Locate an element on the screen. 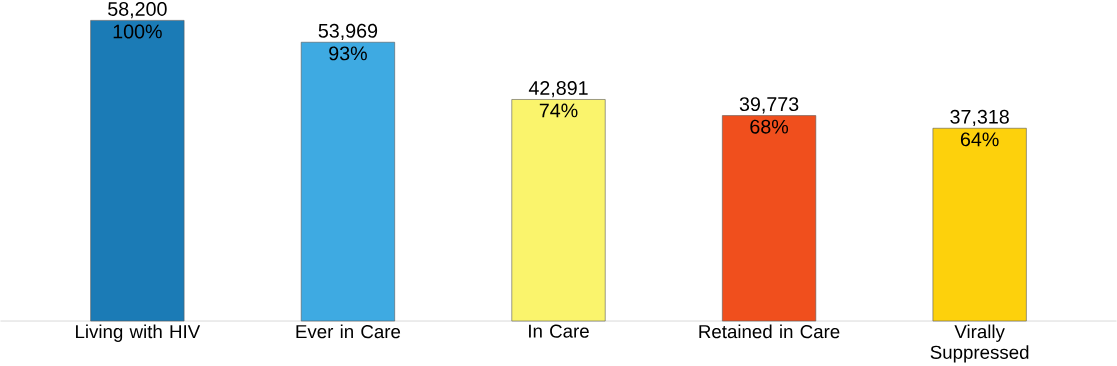 Image resolution: width=1117 pixels, height=366 pixels. data-label: 58,200 is located at coordinates (137, 10).